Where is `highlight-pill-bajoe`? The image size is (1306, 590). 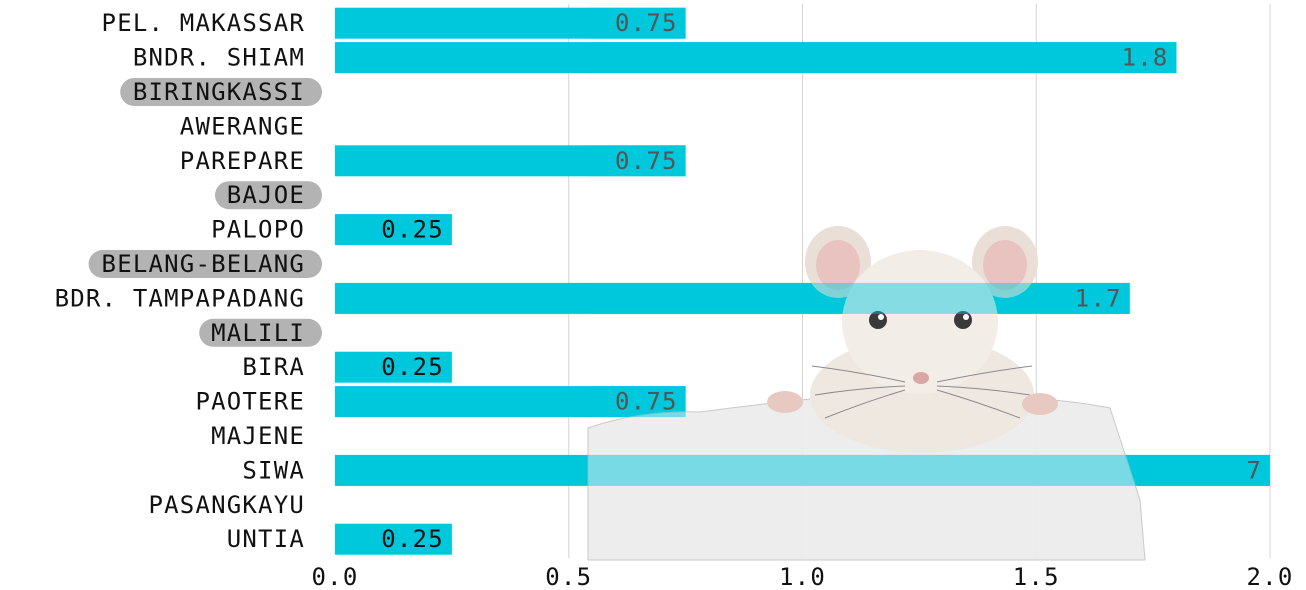 highlight-pill-bajoe is located at coordinates (268, 195).